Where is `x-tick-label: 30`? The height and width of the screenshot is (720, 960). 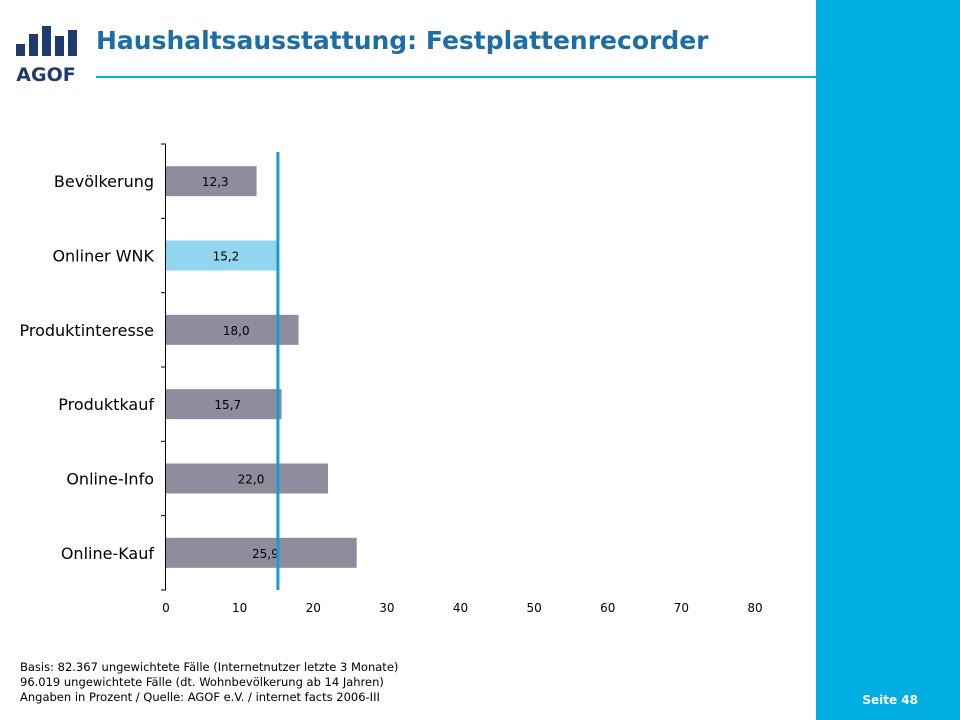
x-tick-label: 30 is located at coordinates (386, 608).